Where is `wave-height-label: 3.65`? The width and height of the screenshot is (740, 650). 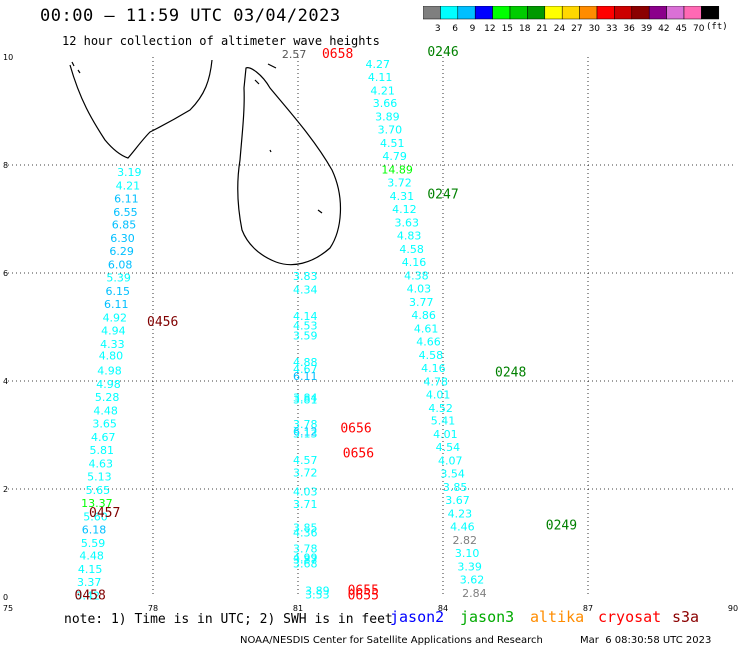
wave-height-label: 3.65 is located at coordinates (104, 423).